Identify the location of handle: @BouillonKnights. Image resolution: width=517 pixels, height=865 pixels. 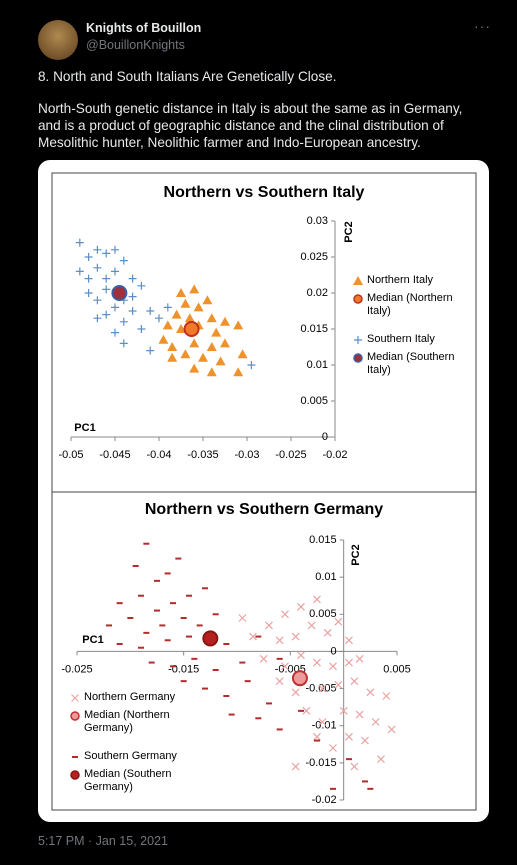
(135, 45).